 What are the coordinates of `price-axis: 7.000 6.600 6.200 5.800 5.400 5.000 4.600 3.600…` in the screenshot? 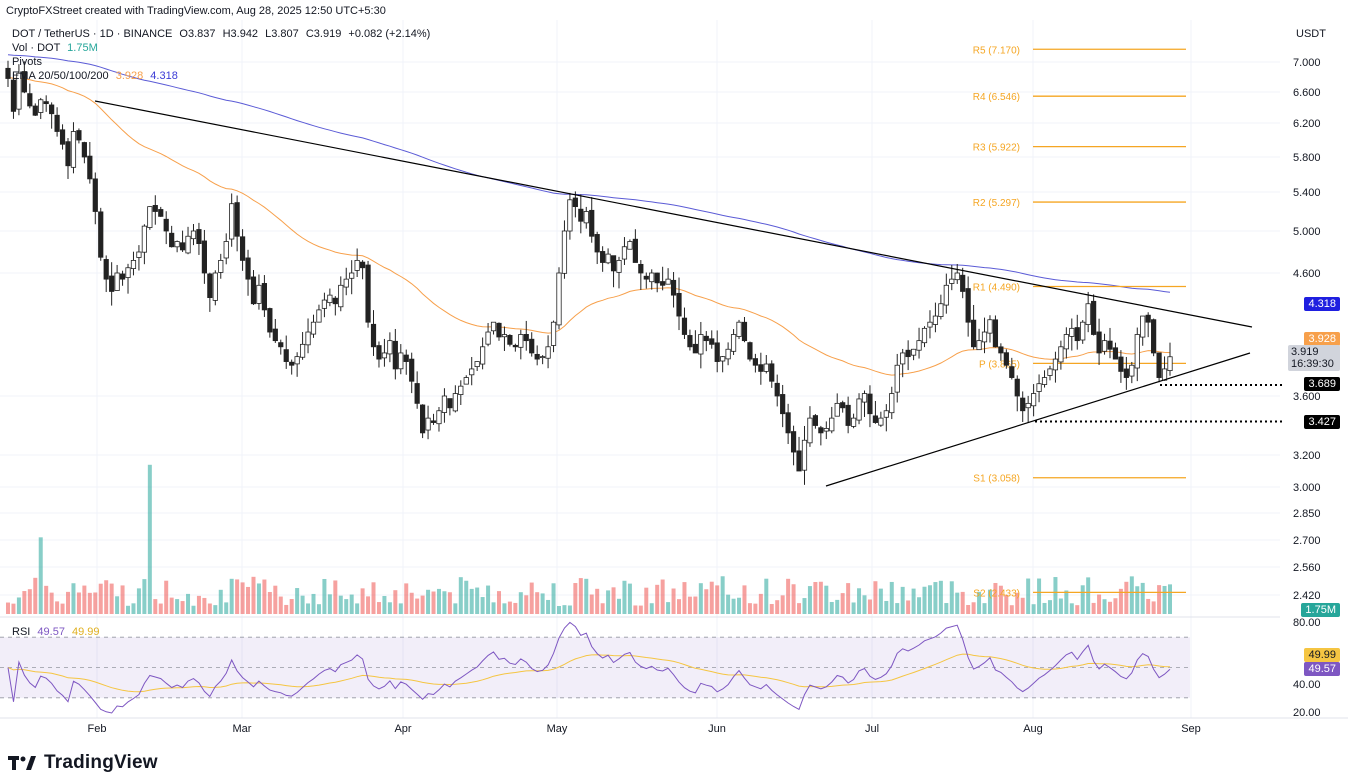 It's located at (1307, 388).